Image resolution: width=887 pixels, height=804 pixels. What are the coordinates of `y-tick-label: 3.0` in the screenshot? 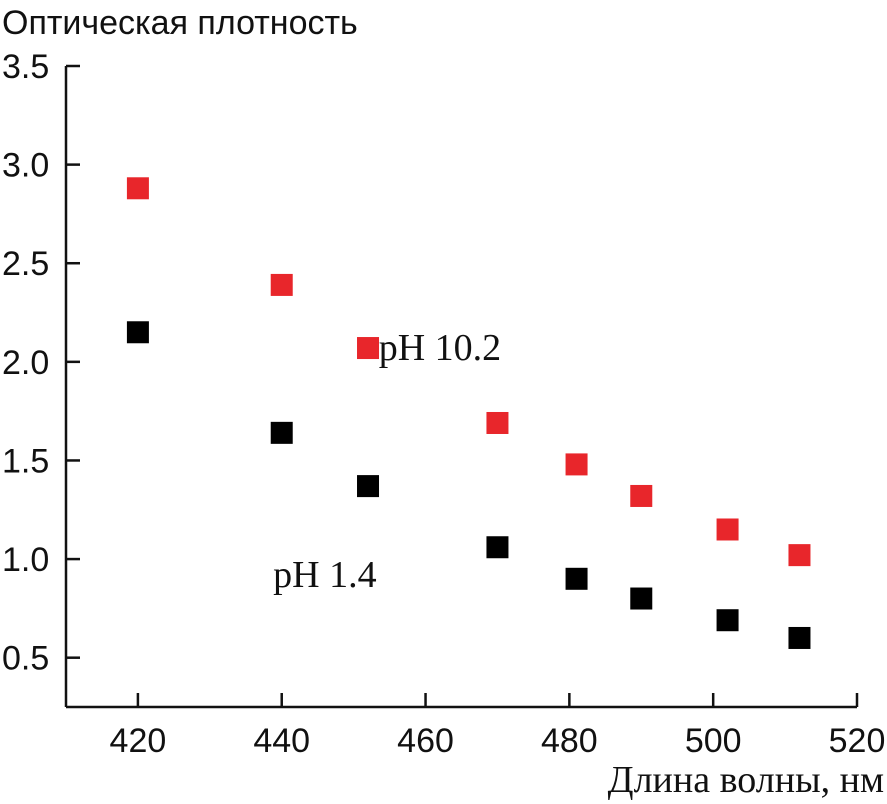 It's located at (25, 166).